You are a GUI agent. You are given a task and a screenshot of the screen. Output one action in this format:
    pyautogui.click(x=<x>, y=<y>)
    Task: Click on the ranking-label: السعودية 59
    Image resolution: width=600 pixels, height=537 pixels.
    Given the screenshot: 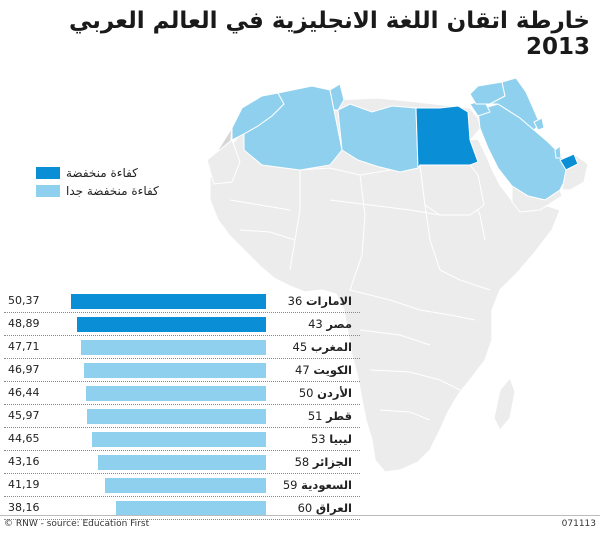 What is the action you would take?
    pyautogui.click(x=312, y=485)
    